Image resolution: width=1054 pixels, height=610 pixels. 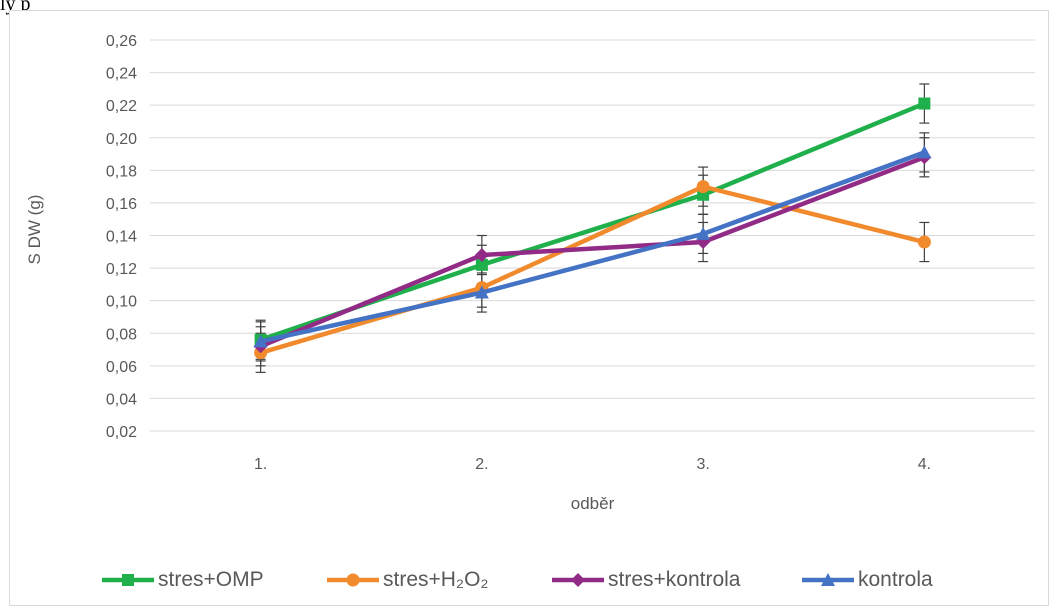 I want to click on y-tick-label: 0,26, so click(x=121, y=41).